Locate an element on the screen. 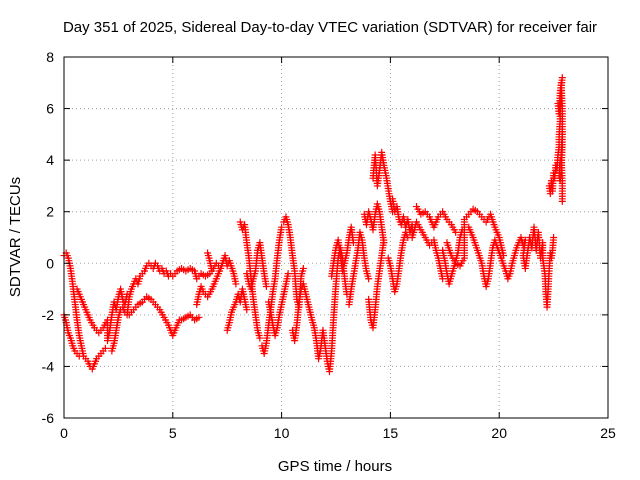 The image size is (640, 480). y-tick-label: 6 is located at coordinates (50, 109).